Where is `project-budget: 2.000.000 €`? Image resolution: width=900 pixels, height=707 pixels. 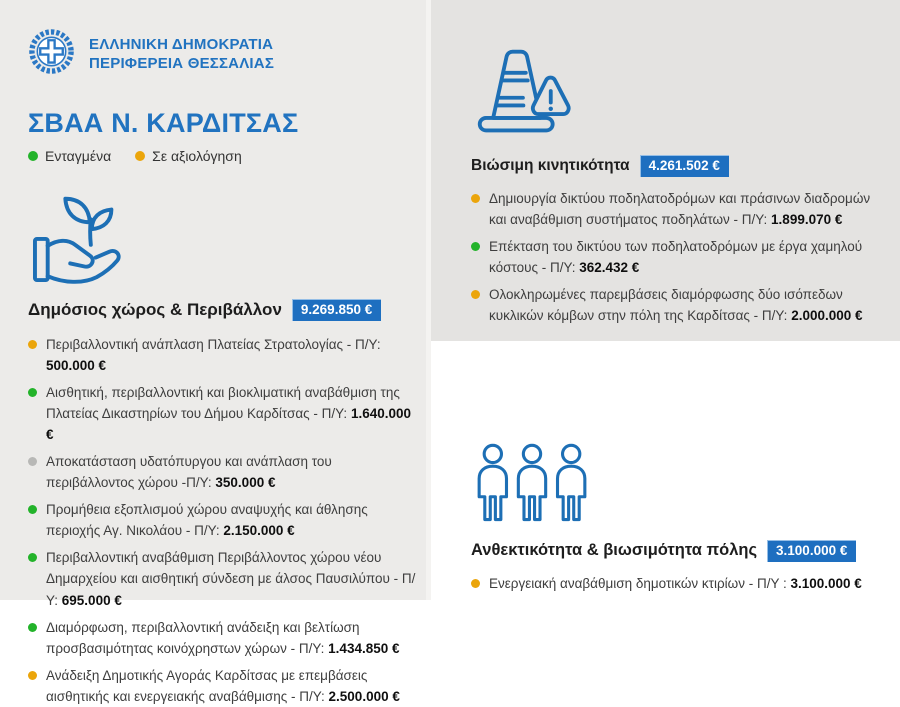
project-budget: 2.000.000 € is located at coordinates (827, 316).